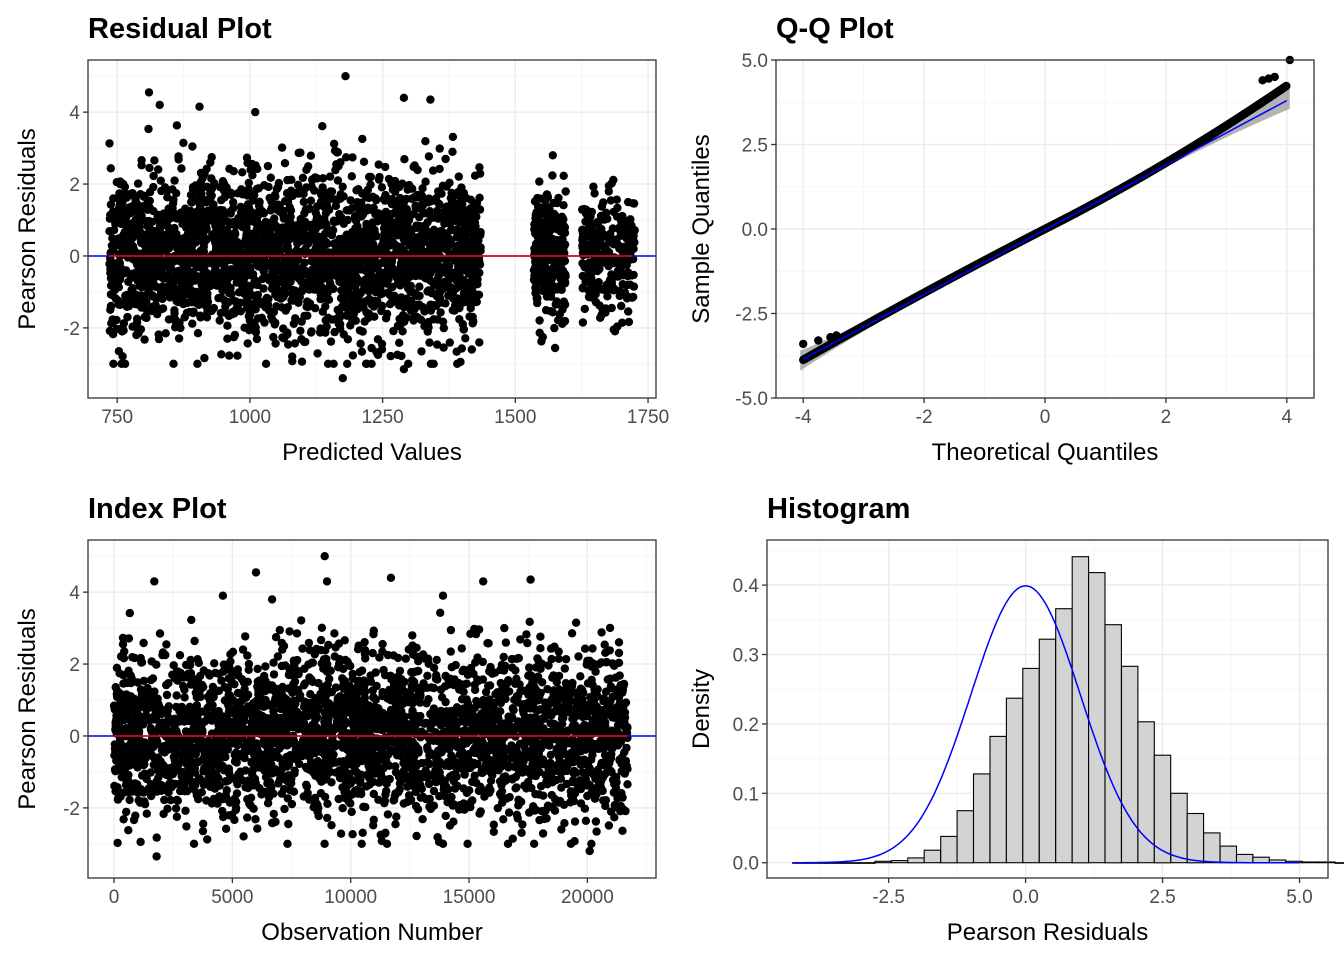 This screenshot has width=1344, height=960. I want to click on x-tick-label: 0, so click(1045, 417).